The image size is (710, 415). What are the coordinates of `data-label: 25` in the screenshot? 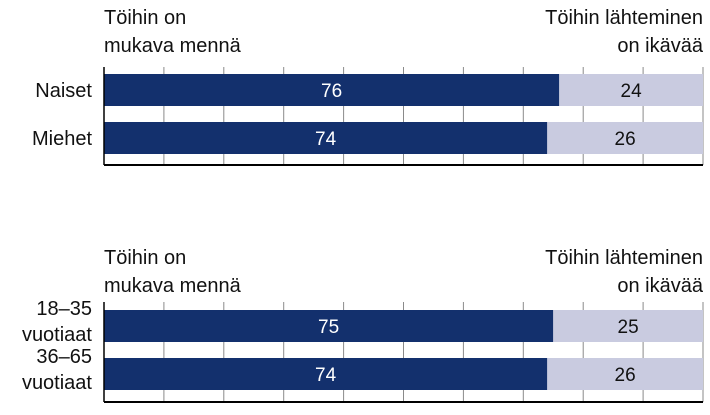 It's located at (628, 327).